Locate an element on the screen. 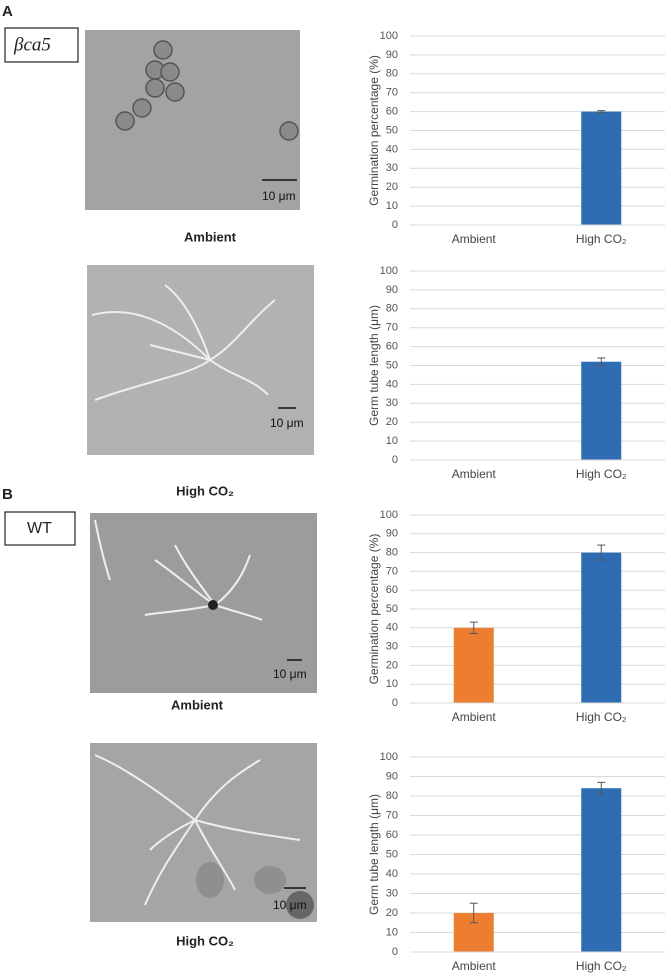 This screenshot has height=976, width=671. panel-label: A is located at coordinates (7, 11).